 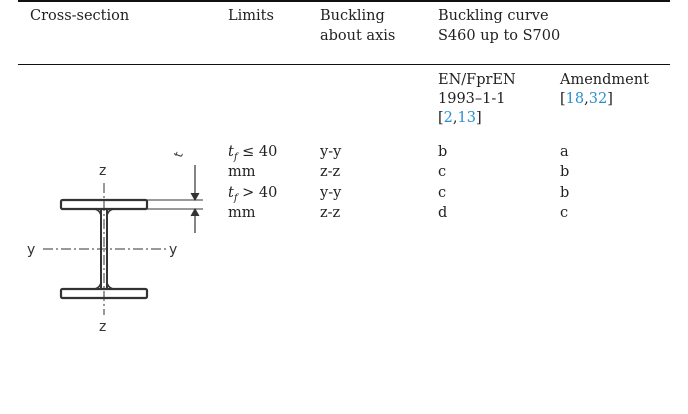 I want to click on axis-label-z-top: z, so click(x=102, y=171).